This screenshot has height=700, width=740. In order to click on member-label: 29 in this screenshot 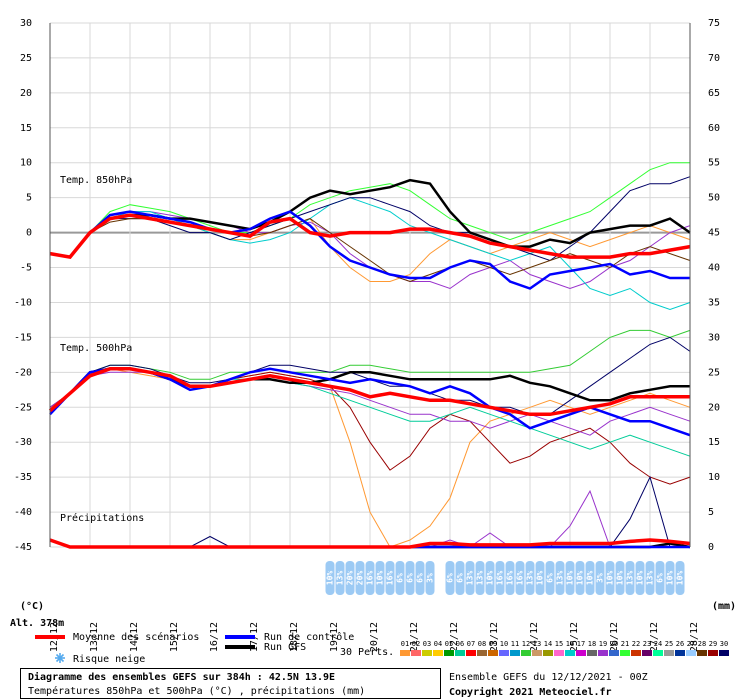, I will do `click(713, 644)`.